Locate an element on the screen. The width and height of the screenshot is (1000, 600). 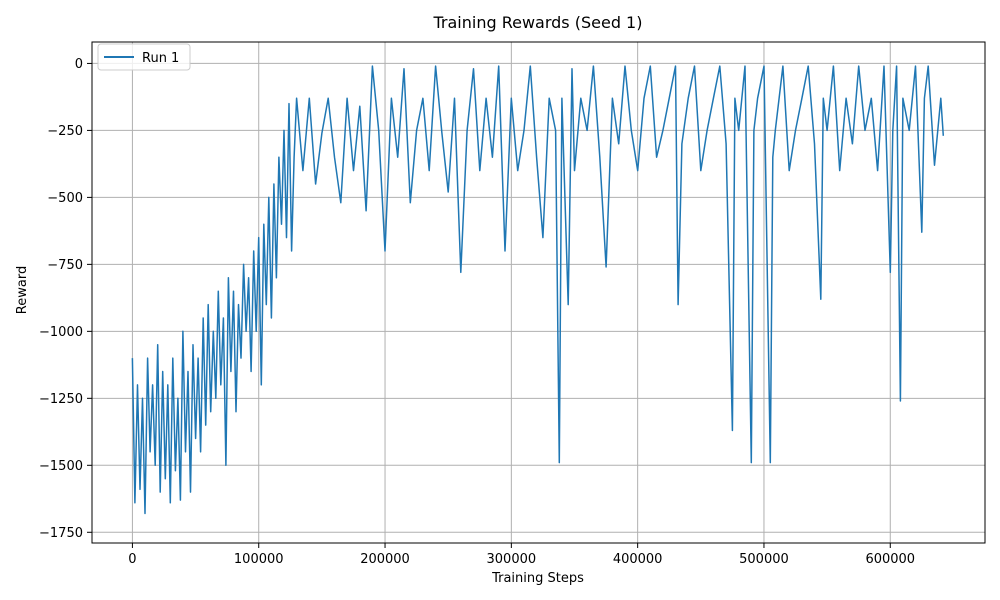
x-tick-label: 500000 is located at coordinates (764, 559).